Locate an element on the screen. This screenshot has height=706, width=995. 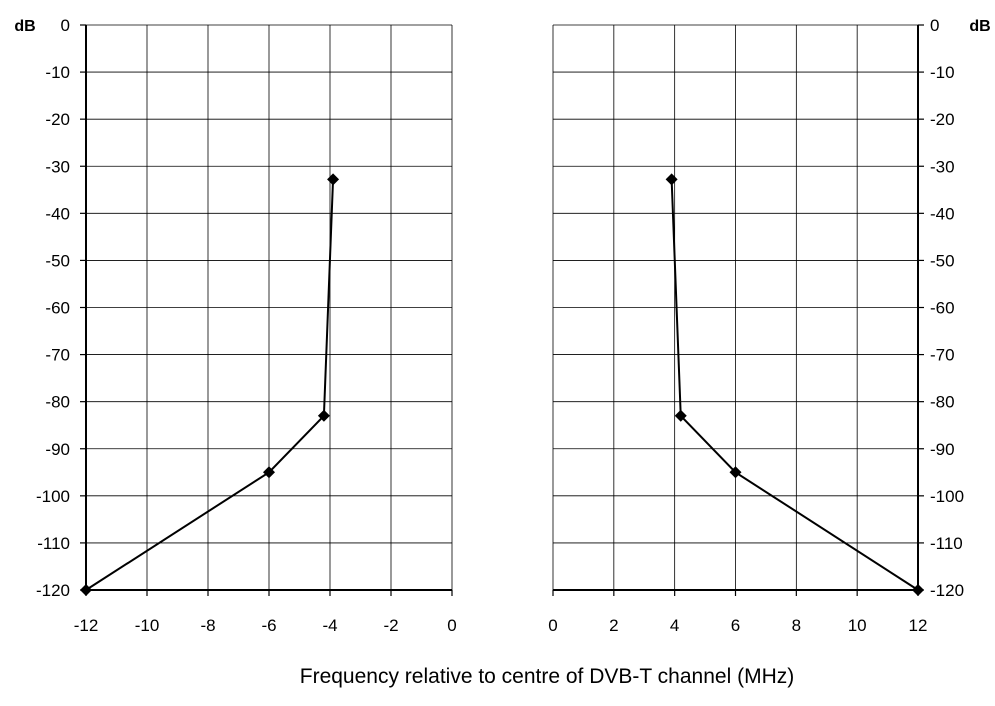
x-tick-label: 4 is located at coordinates (674, 625).